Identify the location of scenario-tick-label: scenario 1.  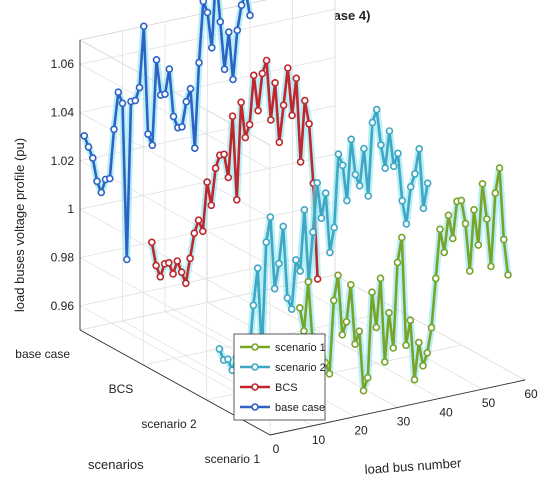
(233, 459).